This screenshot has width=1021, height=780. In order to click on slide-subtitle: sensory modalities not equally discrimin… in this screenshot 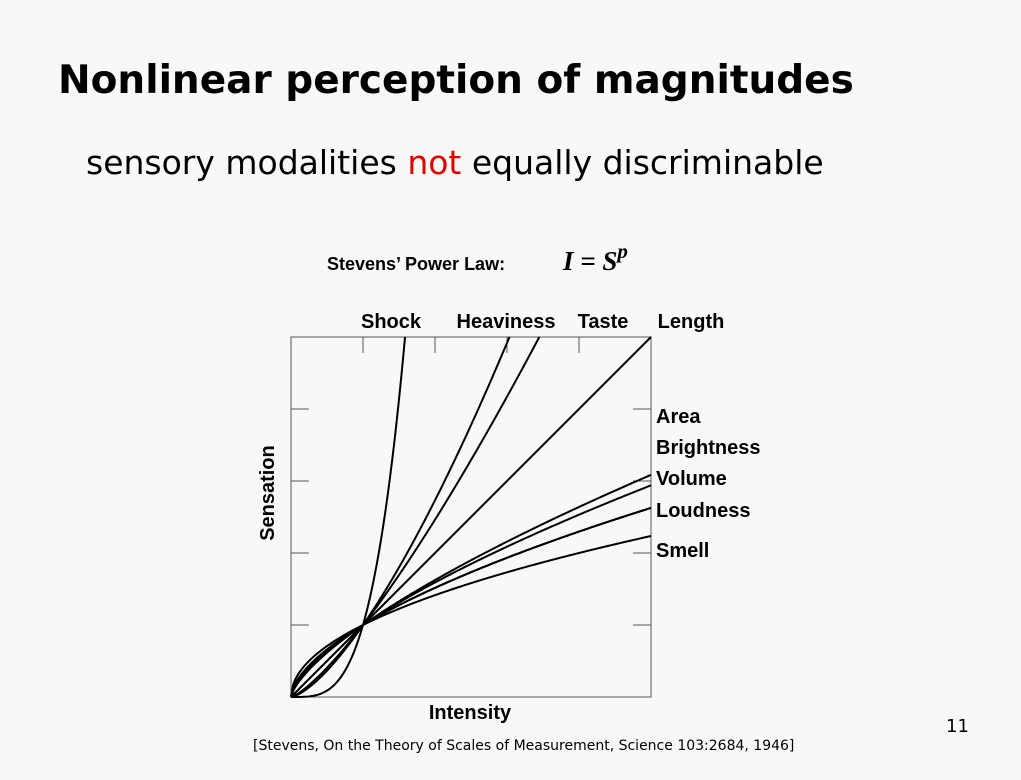, I will do `click(455, 162)`.